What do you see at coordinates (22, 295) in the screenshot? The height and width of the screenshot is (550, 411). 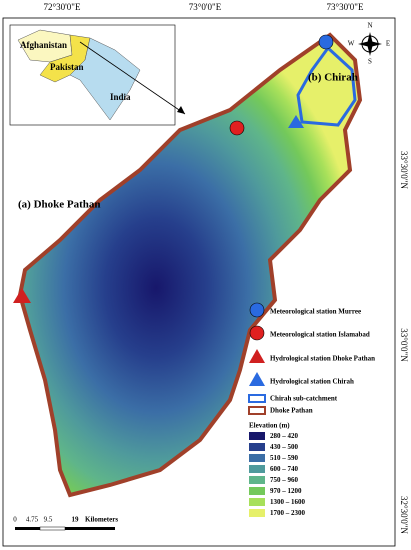 I see `station-dhoke-pathan` at bounding box center [22, 295].